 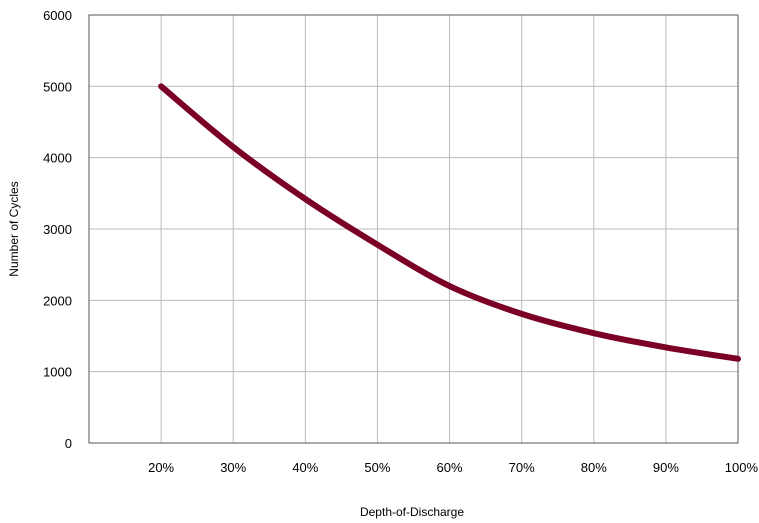 What do you see at coordinates (742, 467) in the screenshot?
I see `x-tick-label: 100%` at bounding box center [742, 467].